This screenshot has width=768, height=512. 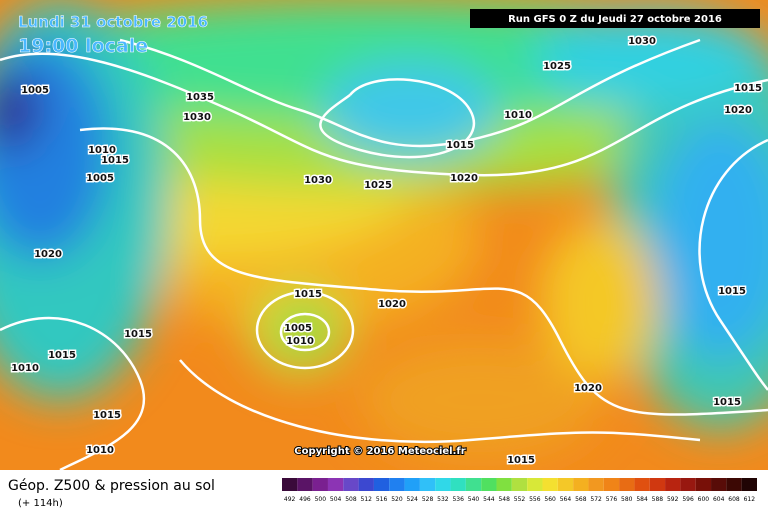 I want to click on scale-label: 556, so click(x=535, y=499).